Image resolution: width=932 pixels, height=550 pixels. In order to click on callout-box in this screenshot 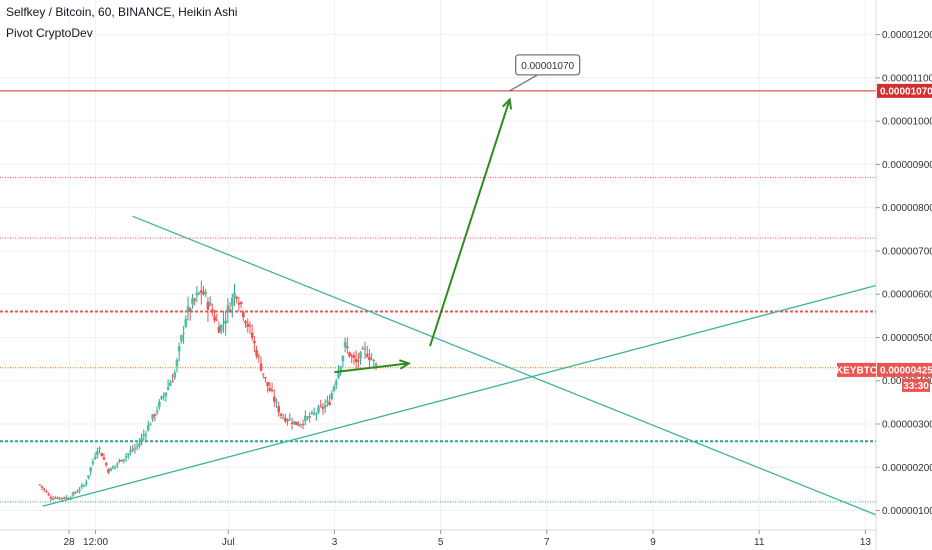, I will do `click(548, 65)`.